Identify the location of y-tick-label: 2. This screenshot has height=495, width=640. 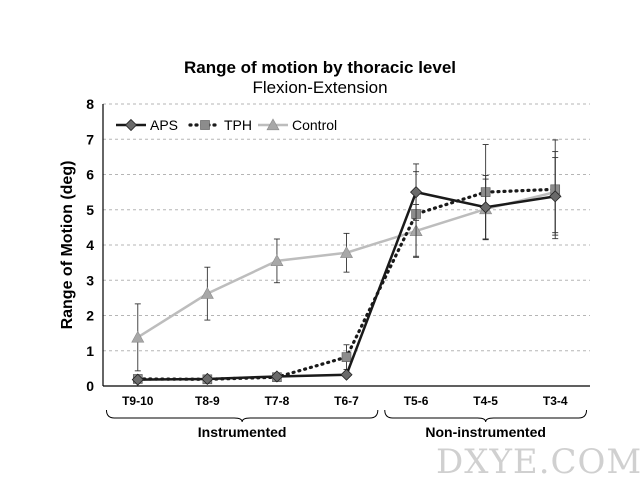
(90, 316).